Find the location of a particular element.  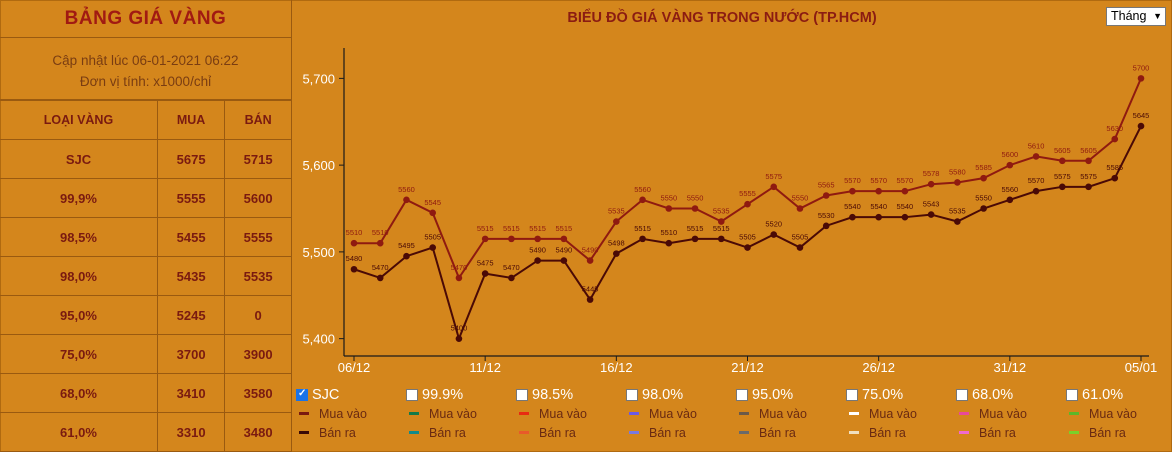

legend-label: 61.0% is located at coordinates (1103, 395).